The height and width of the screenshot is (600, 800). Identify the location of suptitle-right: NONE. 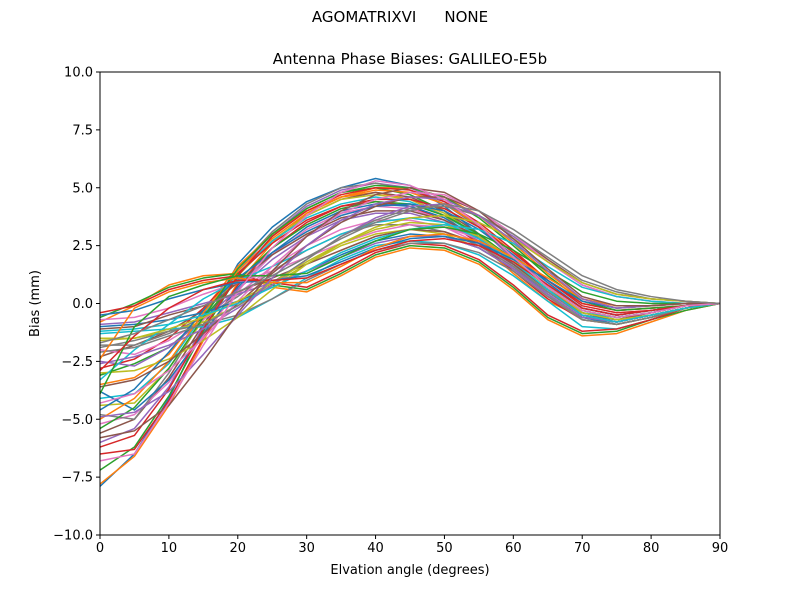
(466, 17).